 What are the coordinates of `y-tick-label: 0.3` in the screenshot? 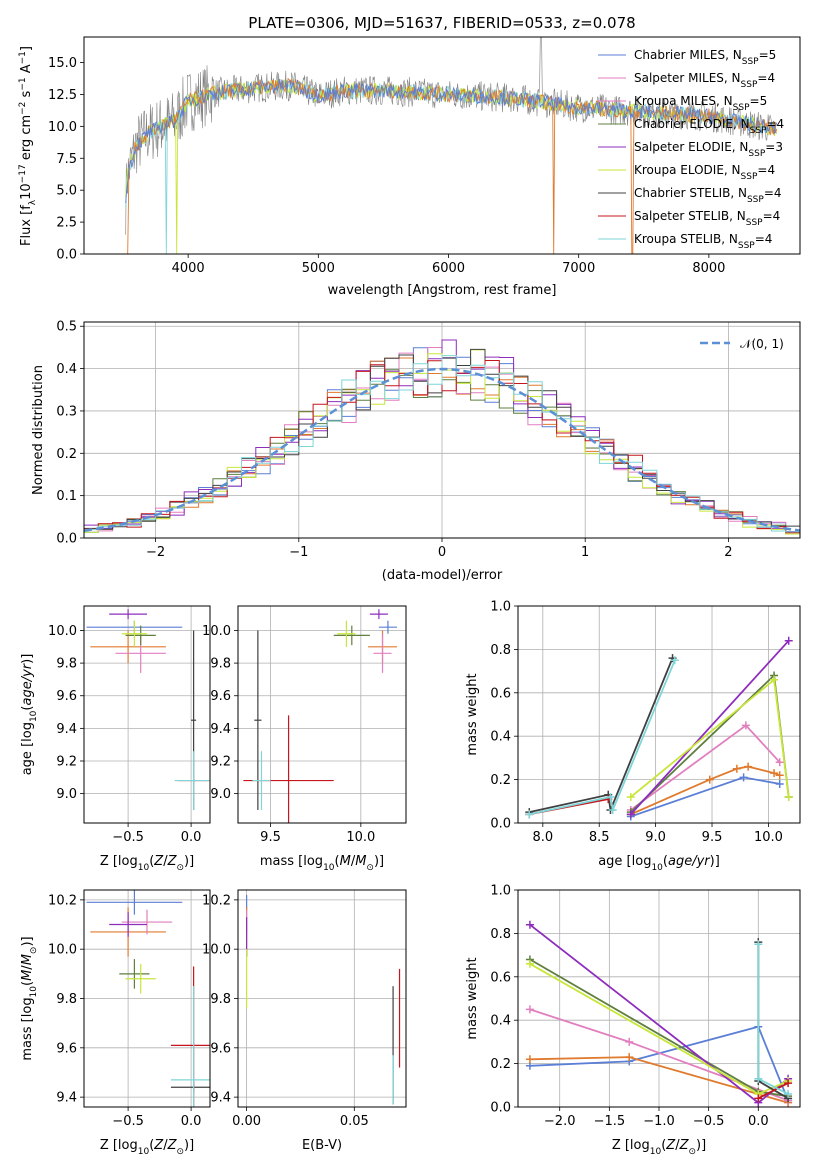 It's located at (66, 411).